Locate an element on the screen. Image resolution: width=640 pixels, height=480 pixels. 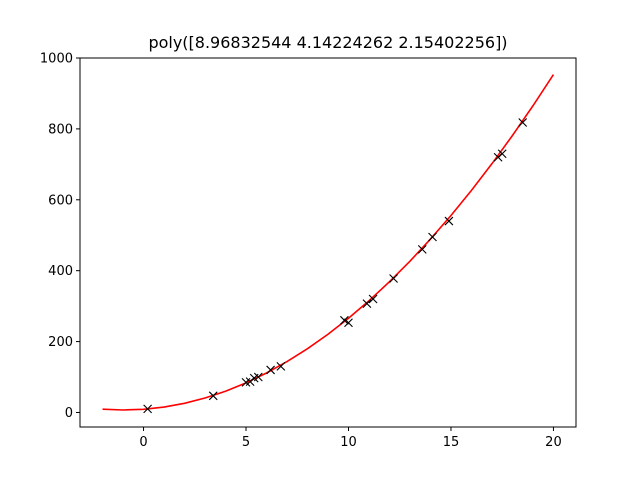
chart-title: poly([8.96832544 4.14224262 2.15402256]) is located at coordinates (327, 42).